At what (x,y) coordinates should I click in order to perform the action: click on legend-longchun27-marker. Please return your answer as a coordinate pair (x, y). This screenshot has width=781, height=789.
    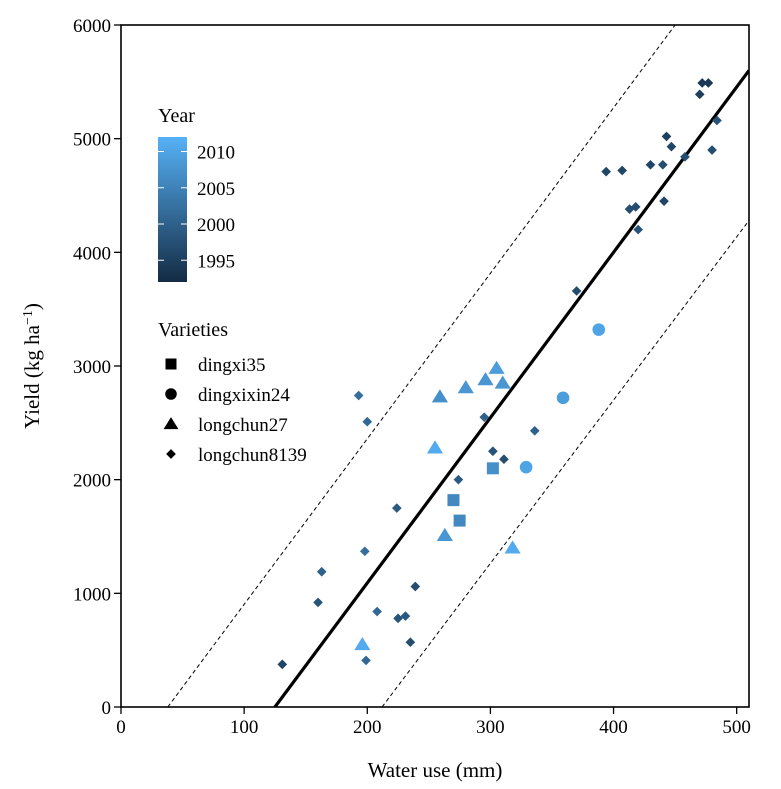
    Looking at the image, I should click on (171, 423).